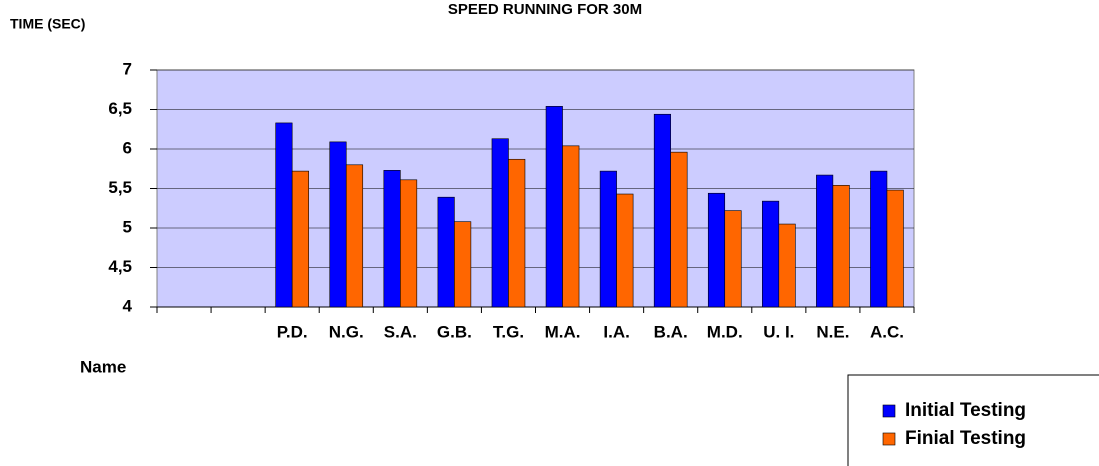 The image size is (1099, 466). Describe the element at coordinates (454, 331) in the screenshot. I see `x-tick-label: G.B.` at that location.